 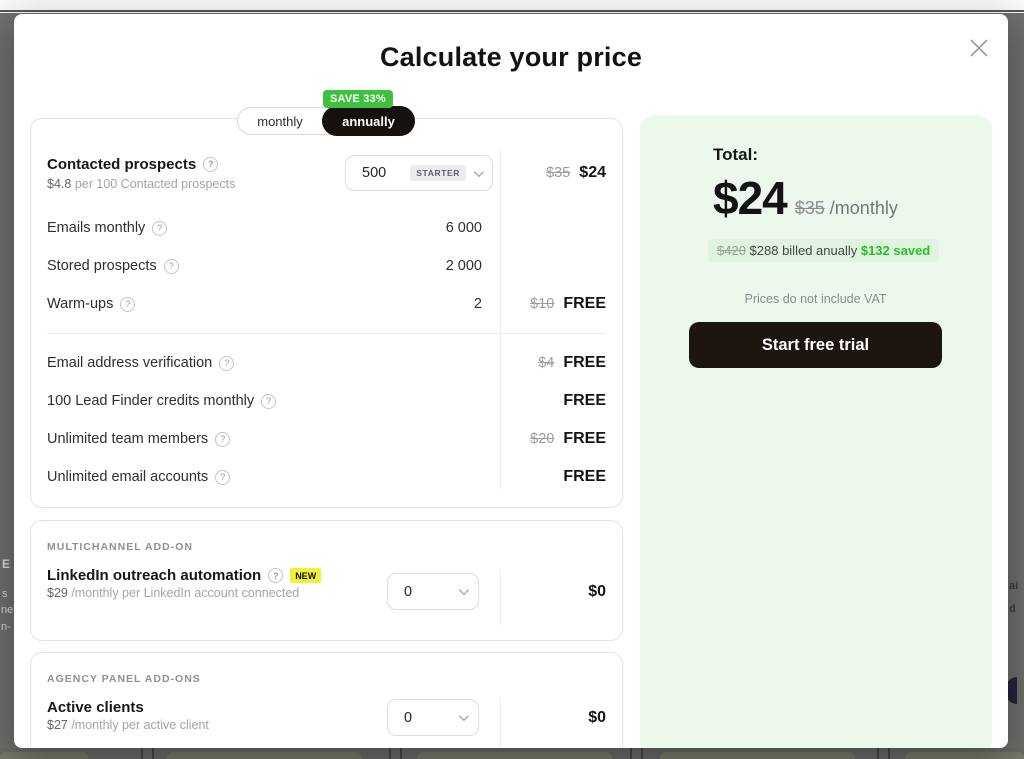 I want to click on plan-row-warm-ups: Warm-ups ? 2 $10 FREE, so click(x=326, y=304).